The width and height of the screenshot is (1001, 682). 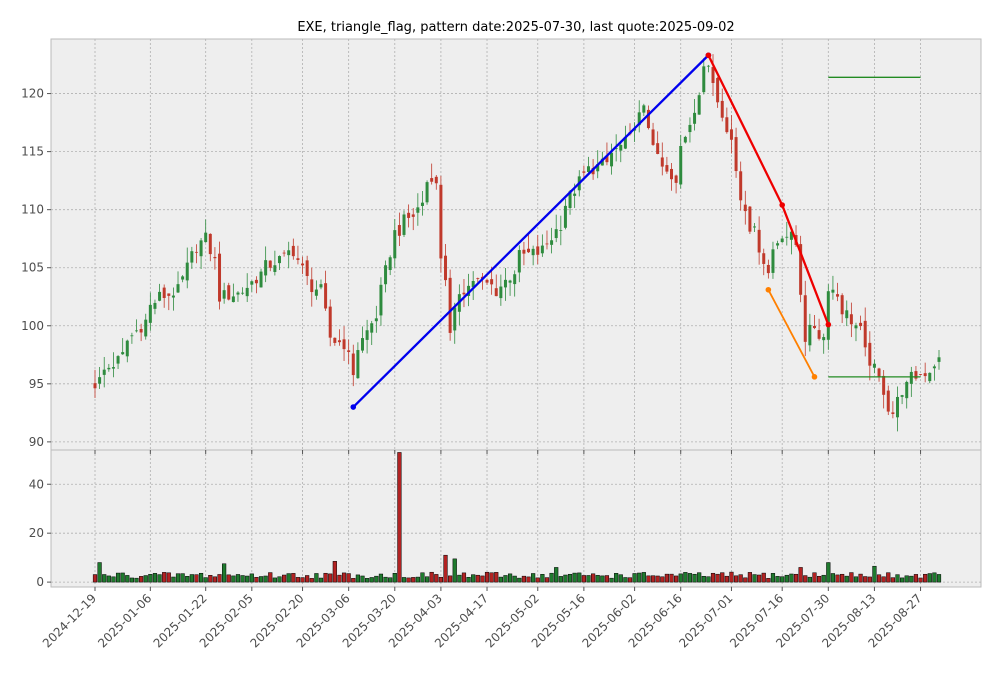 What do you see at coordinates (32, 152) in the screenshot?
I see `price-y-tick-label: 115` at bounding box center [32, 152].